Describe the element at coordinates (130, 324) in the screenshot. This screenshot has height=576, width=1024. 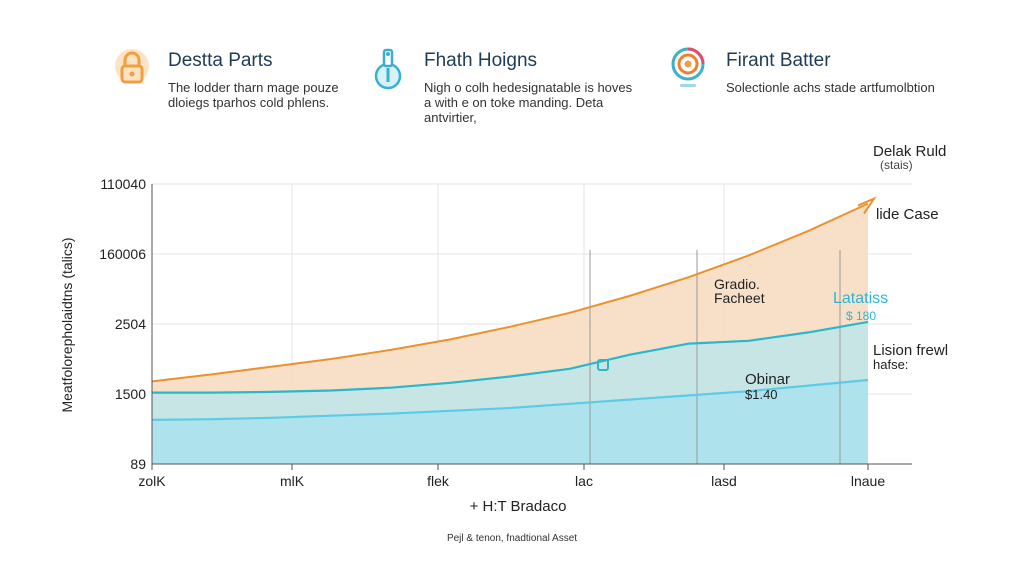
I see `y-tick-label: 2504` at that location.